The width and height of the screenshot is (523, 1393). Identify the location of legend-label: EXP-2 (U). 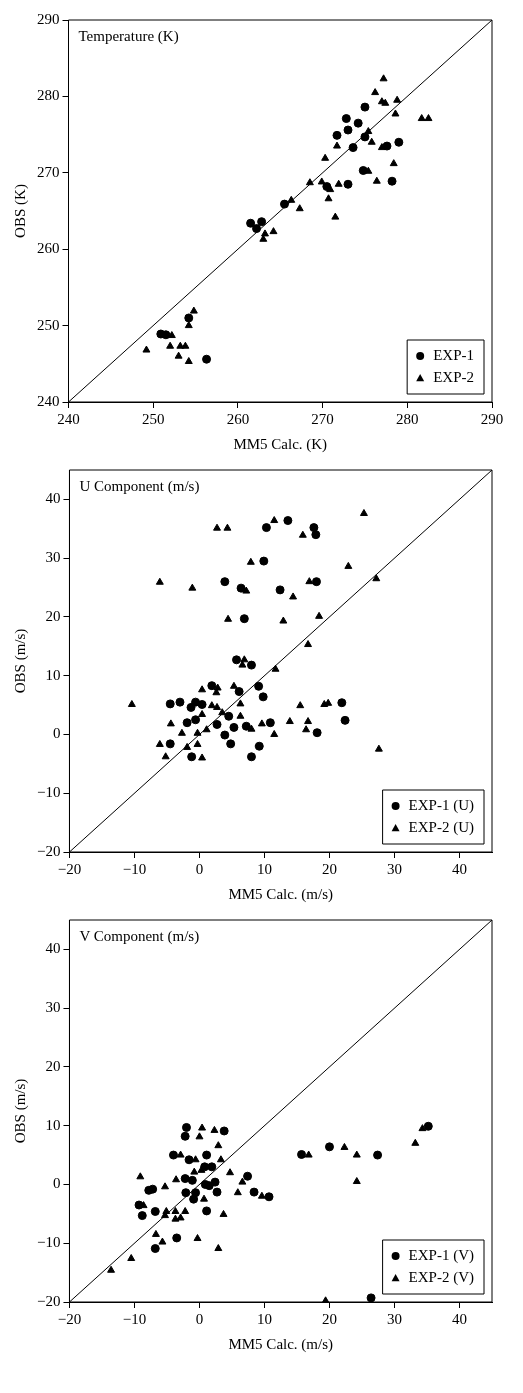
(441, 827).